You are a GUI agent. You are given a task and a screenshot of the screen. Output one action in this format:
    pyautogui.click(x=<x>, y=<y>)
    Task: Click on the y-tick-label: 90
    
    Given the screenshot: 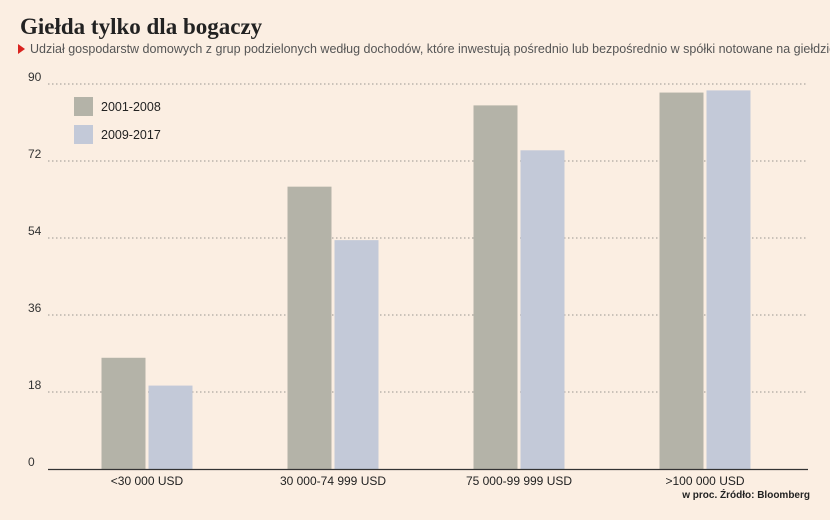 What is the action you would take?
    pyautogui.click(x=35, y=77)
    